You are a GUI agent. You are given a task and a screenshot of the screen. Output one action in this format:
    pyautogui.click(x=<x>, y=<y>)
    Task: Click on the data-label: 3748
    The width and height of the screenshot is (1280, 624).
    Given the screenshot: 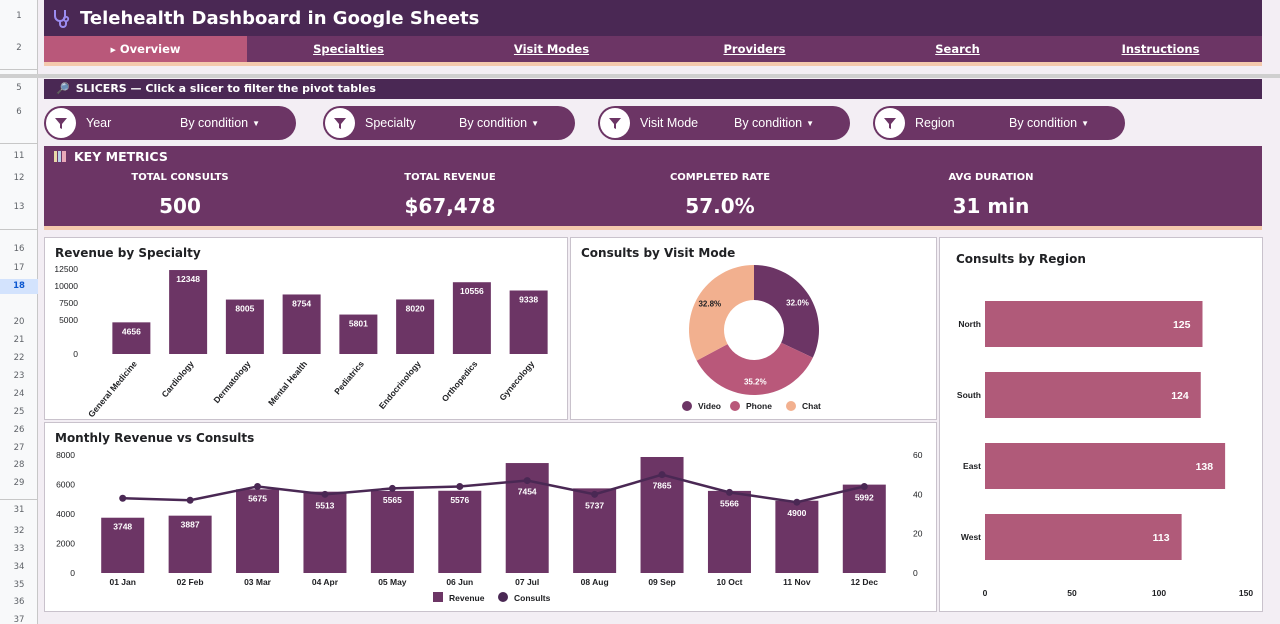 What is the action you would take?
    pyautogui.click(x=122, y=527)
    